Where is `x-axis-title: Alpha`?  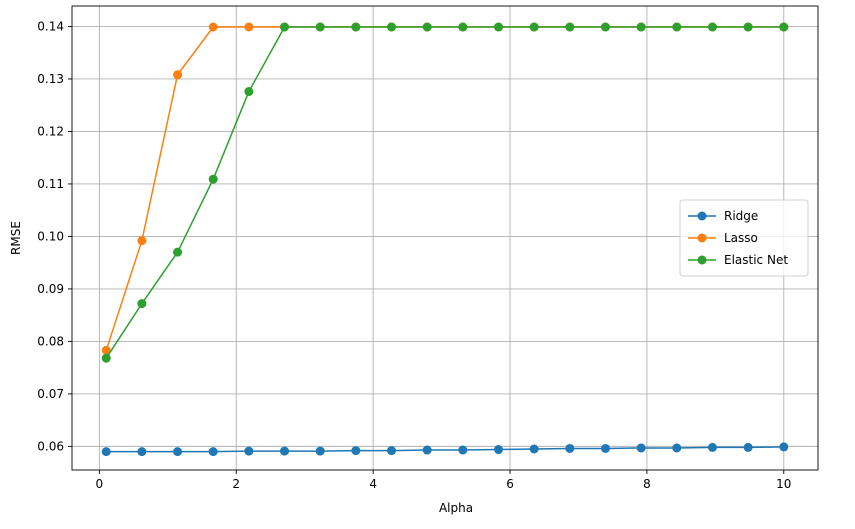
x-axis-title: Alpha is located at coordinates (456, 508).